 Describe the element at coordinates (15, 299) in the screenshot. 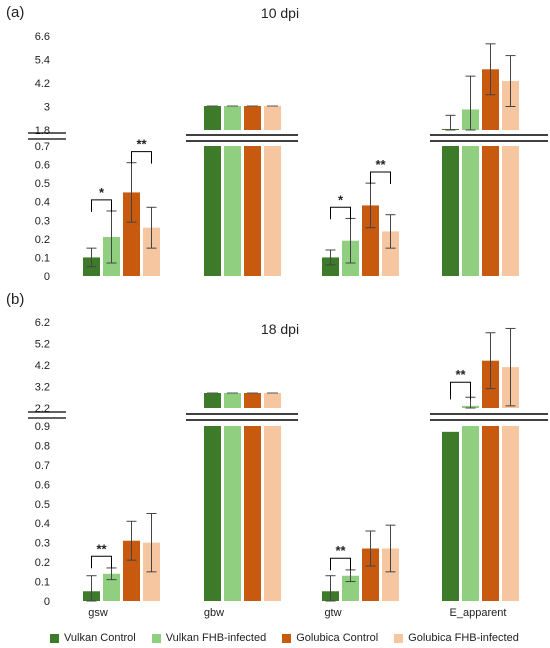

I see `panel-label: (b)` at that location.